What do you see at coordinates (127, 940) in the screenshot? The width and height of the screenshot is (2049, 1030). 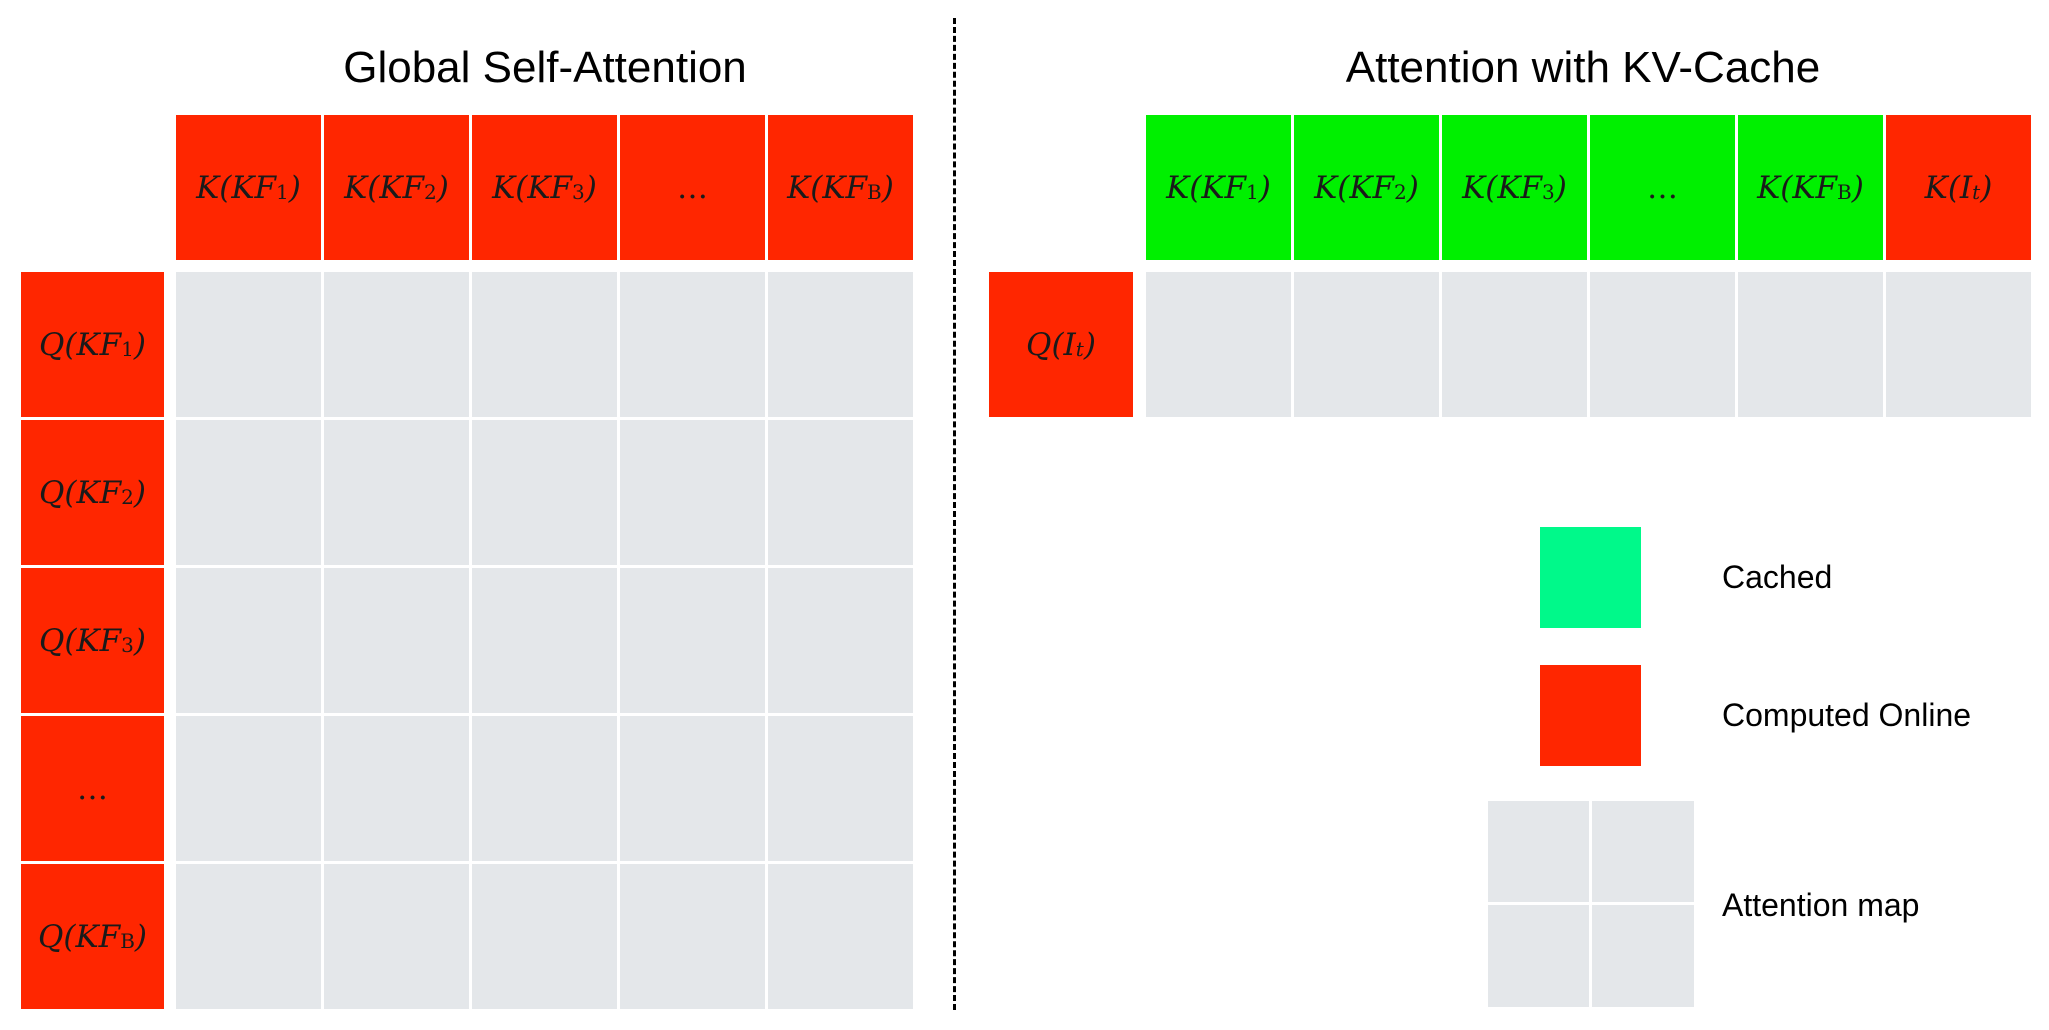 I see `label-subscript: B` at bounding box center [127, 940].